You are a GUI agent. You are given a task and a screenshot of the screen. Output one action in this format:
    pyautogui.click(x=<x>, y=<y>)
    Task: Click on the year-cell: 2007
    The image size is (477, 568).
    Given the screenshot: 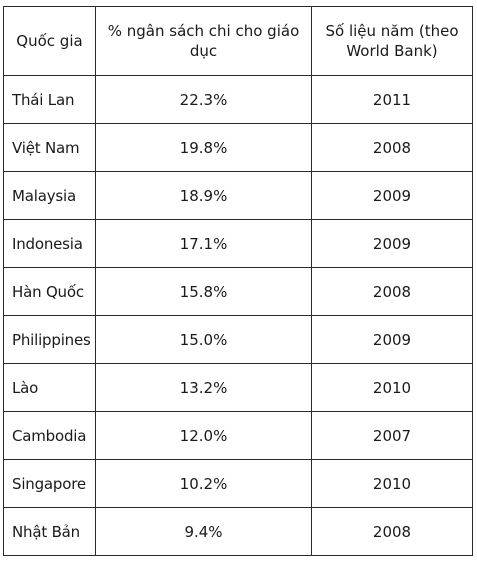 What is the action you would take?
    pyautogui.click(x=392, y=435)
    